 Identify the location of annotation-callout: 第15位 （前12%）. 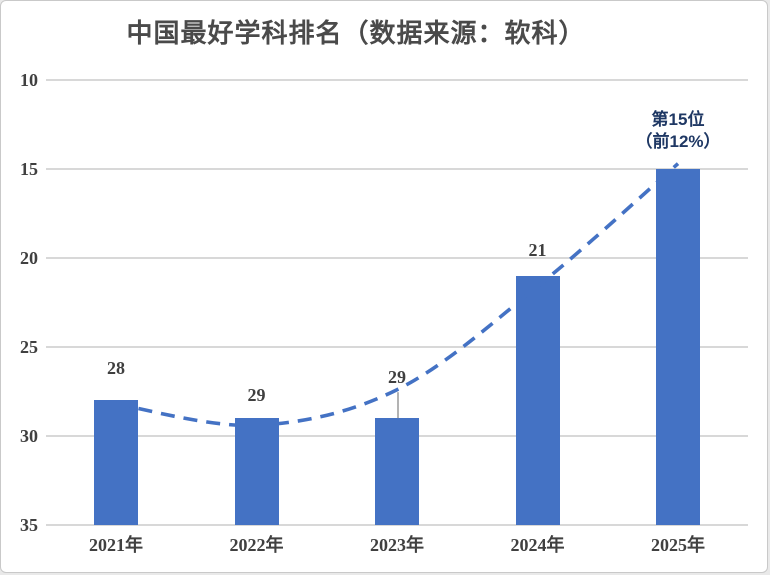
(678, 131).